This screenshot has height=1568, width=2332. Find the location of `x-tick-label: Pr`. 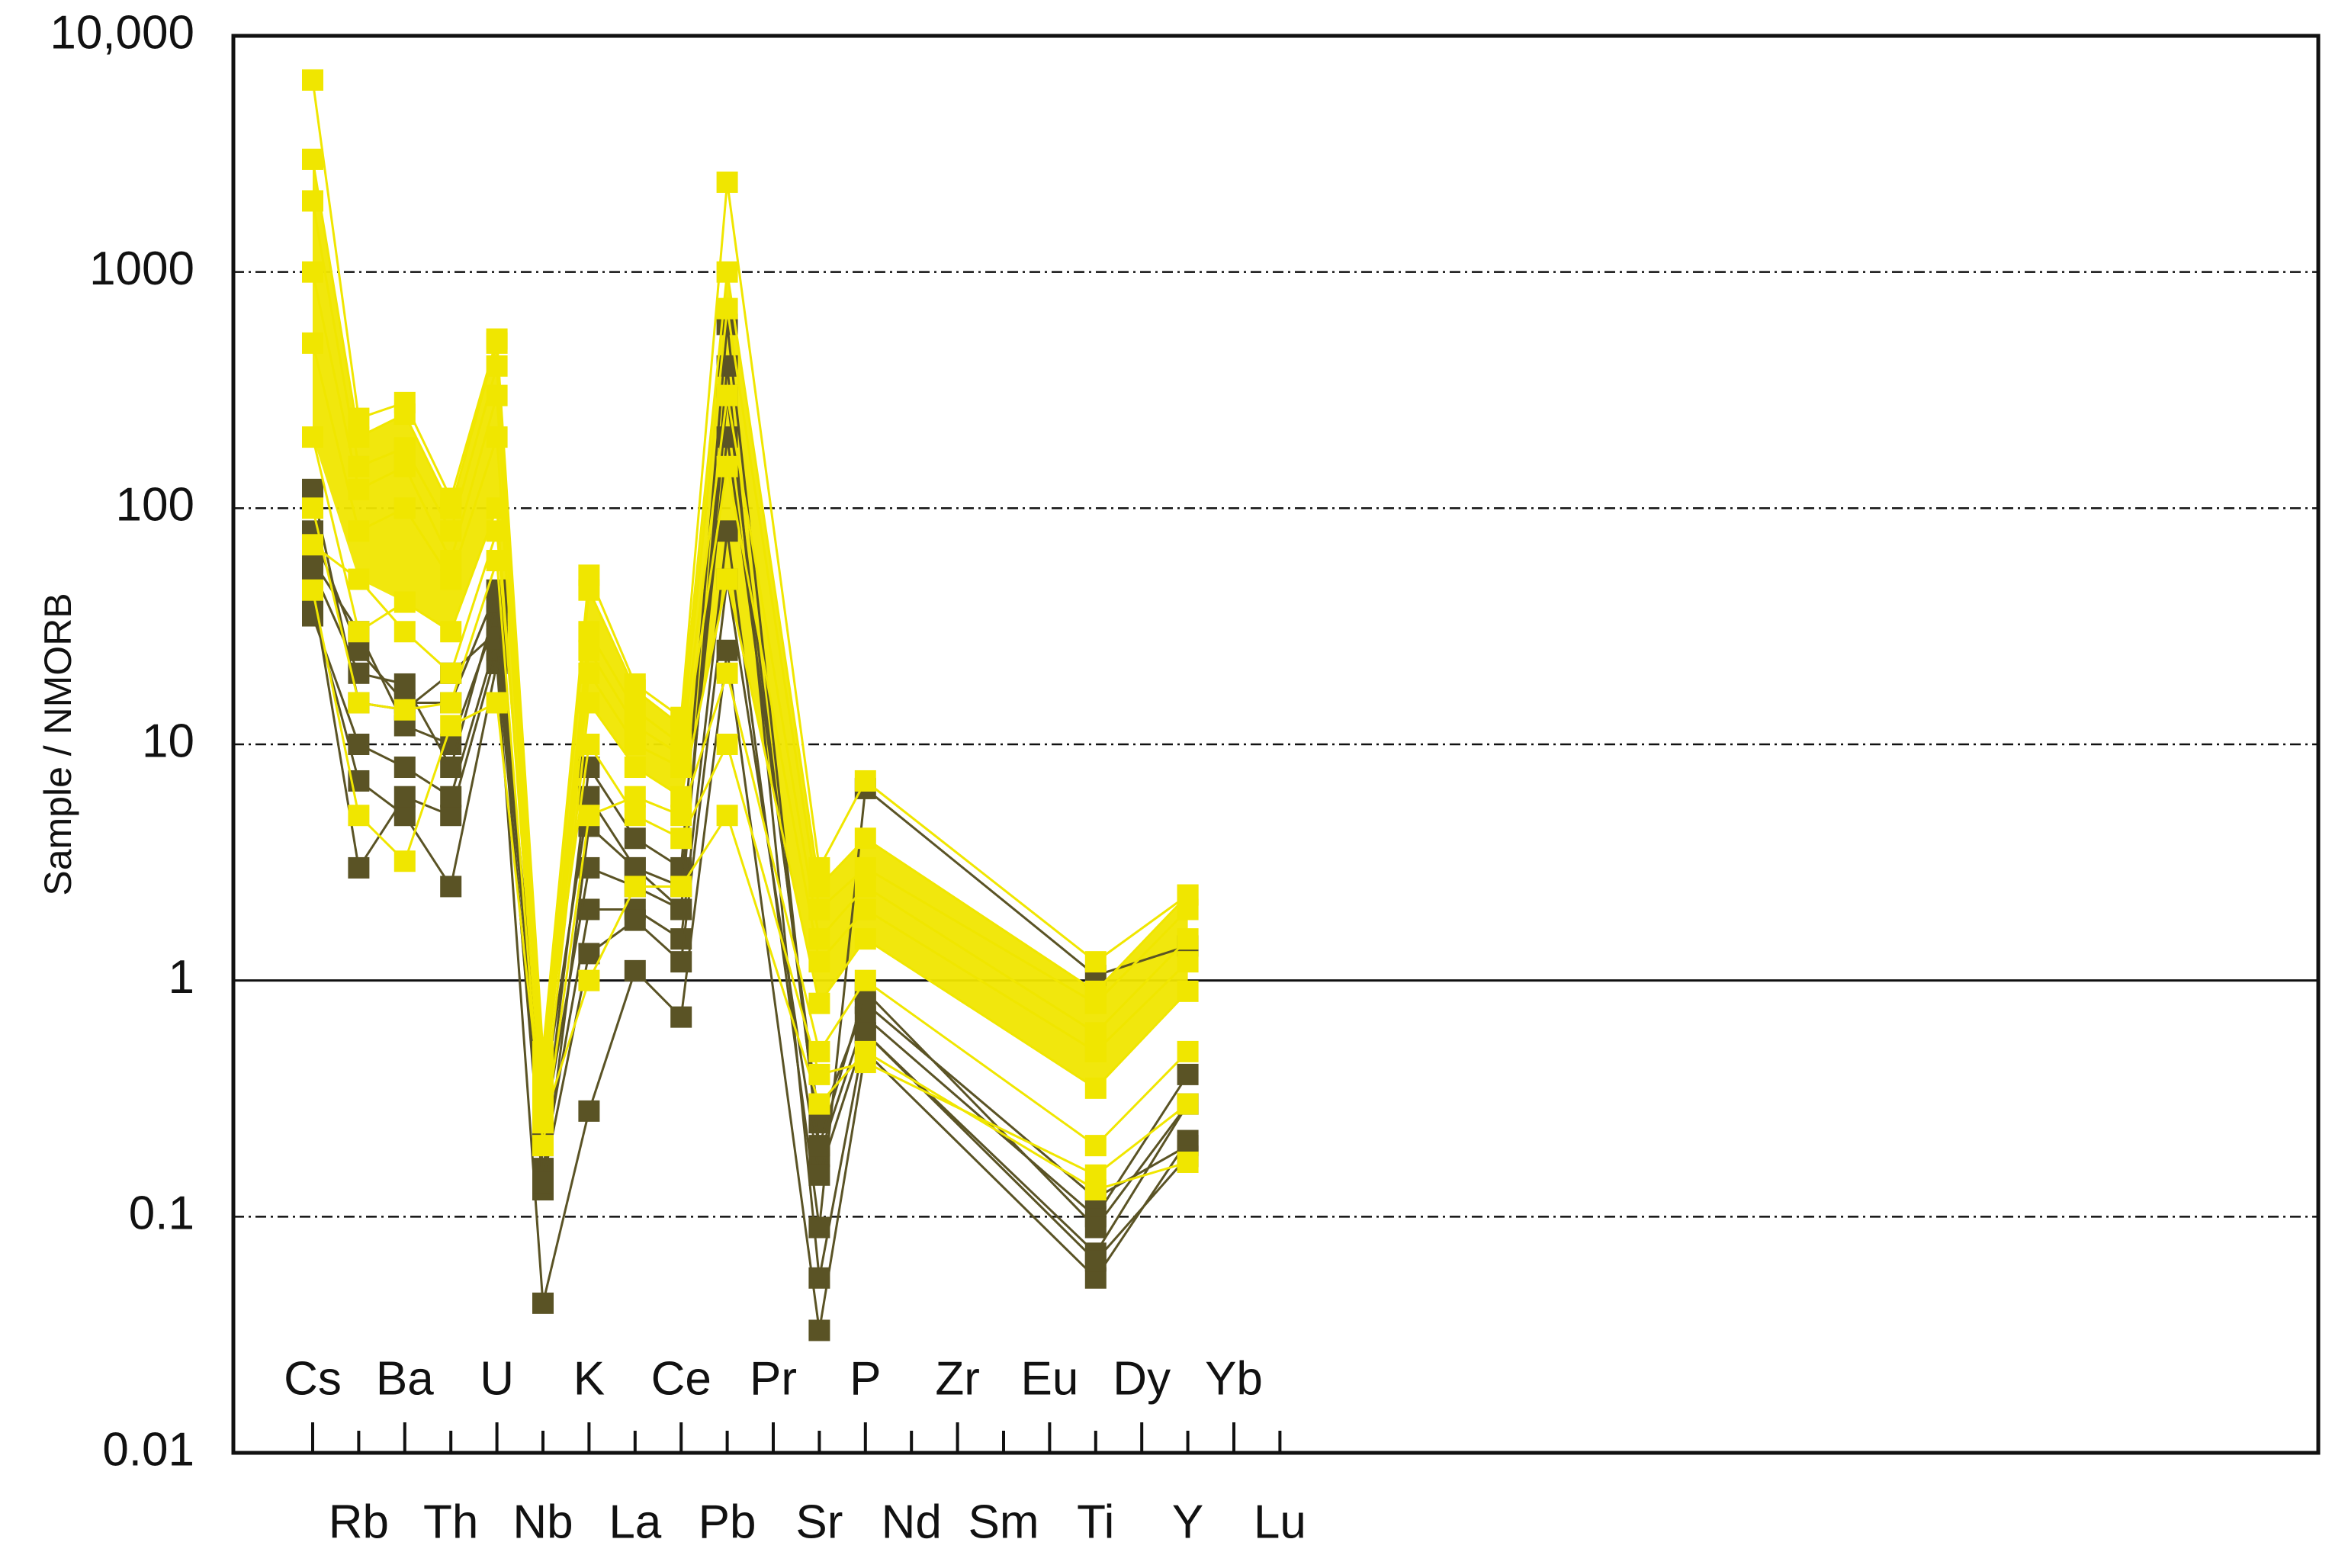

x-tick-label: Pr is located at coordinates (773, 1378).